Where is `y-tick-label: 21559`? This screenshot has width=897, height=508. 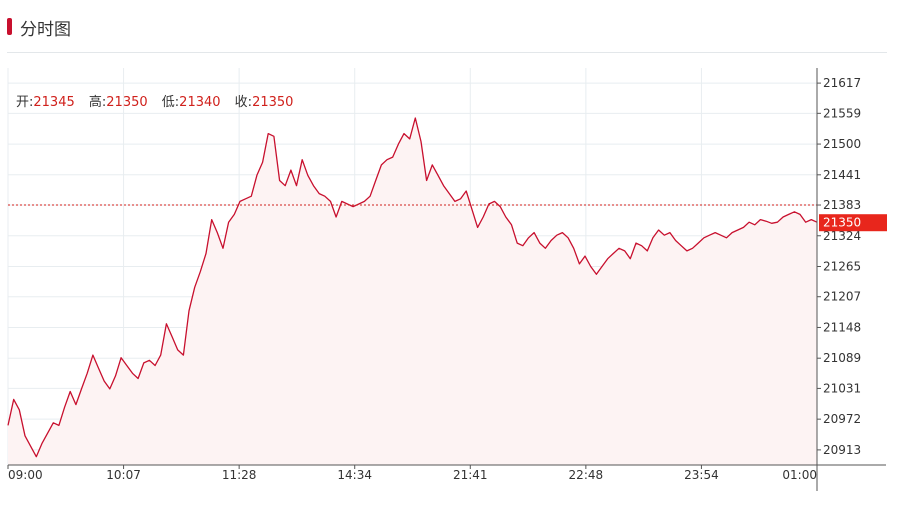
y-tick-label: 21559 is located at coordinates (842, 113).